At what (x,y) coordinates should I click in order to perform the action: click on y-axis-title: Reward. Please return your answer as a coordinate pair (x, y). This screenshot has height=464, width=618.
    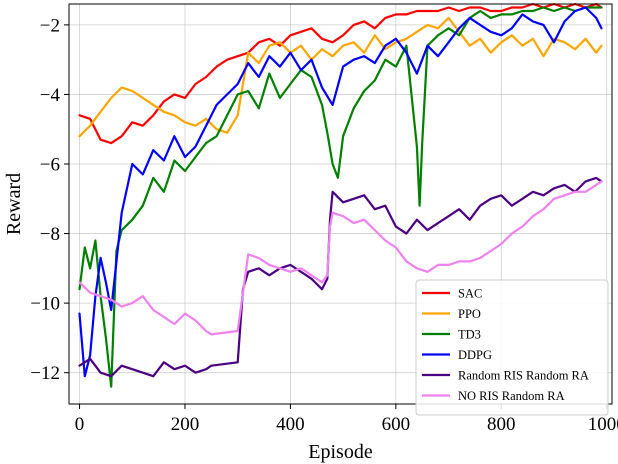
    Looking at the image, I should click on (14, 204).